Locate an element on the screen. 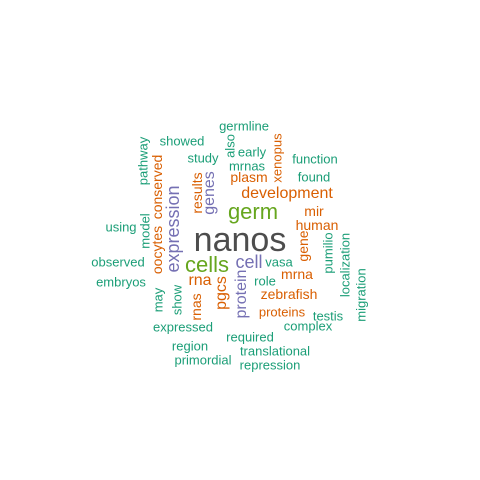  word-xenopus: xenopus is located at coordinates (277, 158).